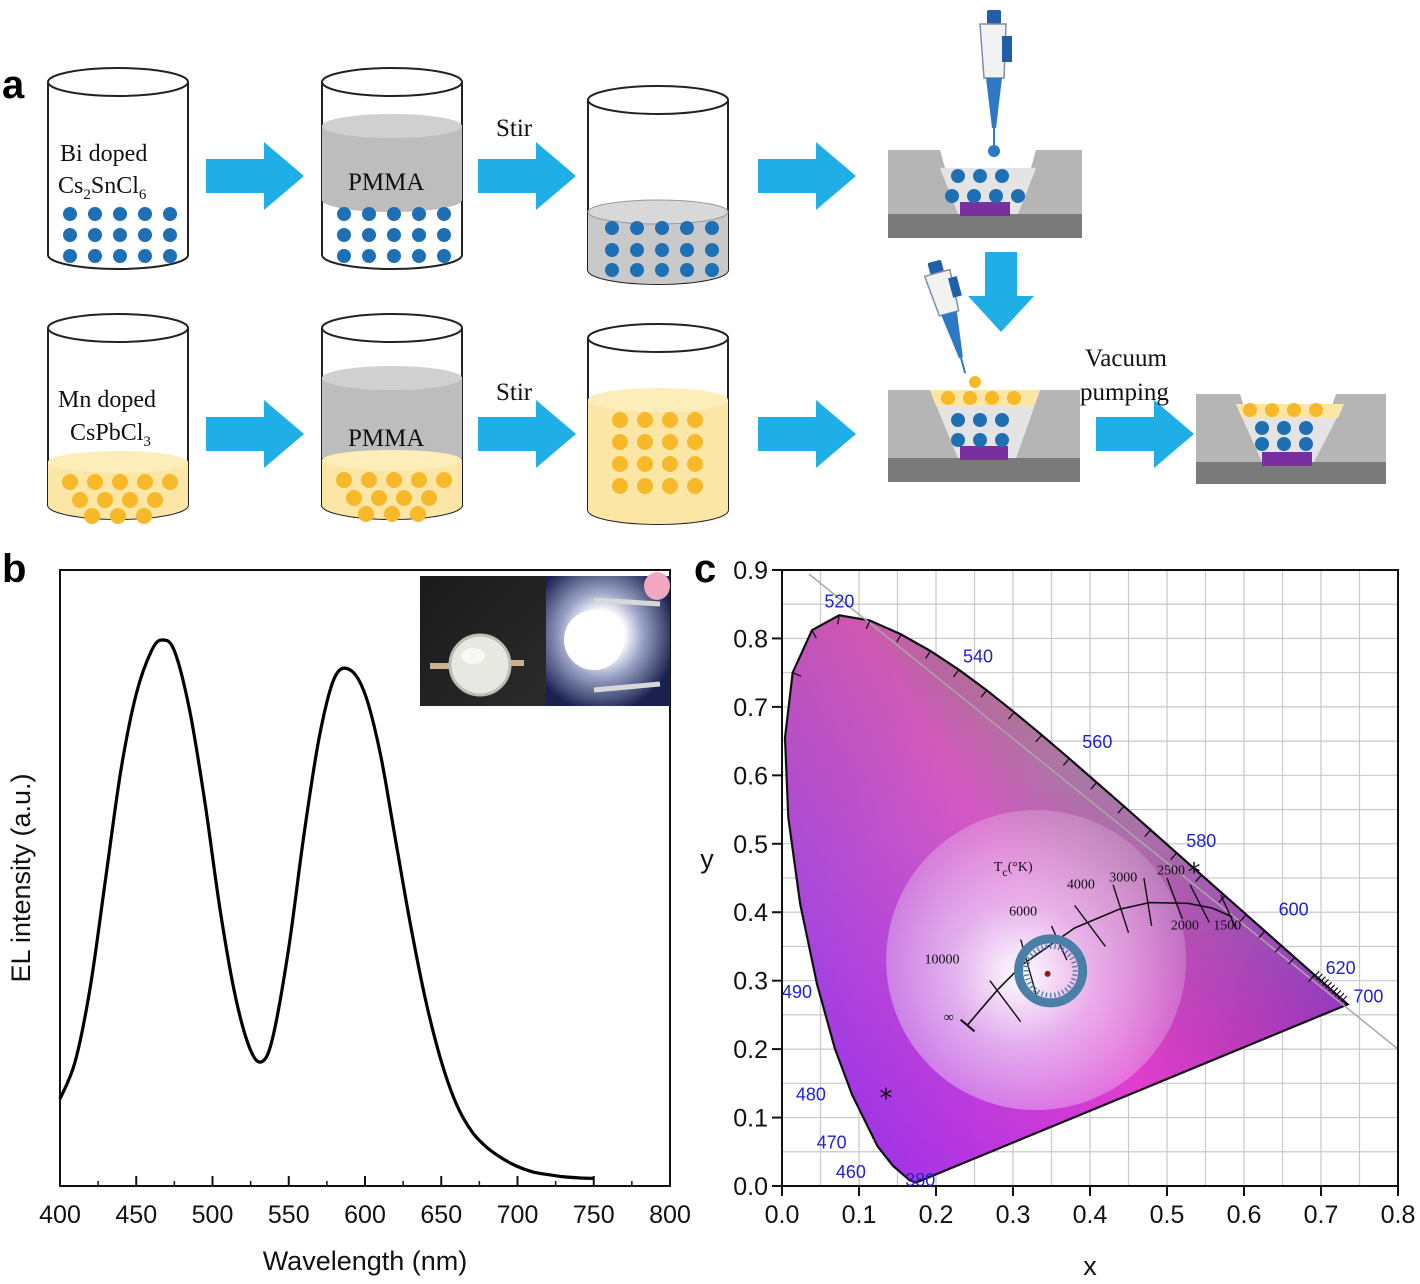 This screenshot has height=1284, width=1420. I want to click on x-axis-title-c: x, so click(1090, 1266).